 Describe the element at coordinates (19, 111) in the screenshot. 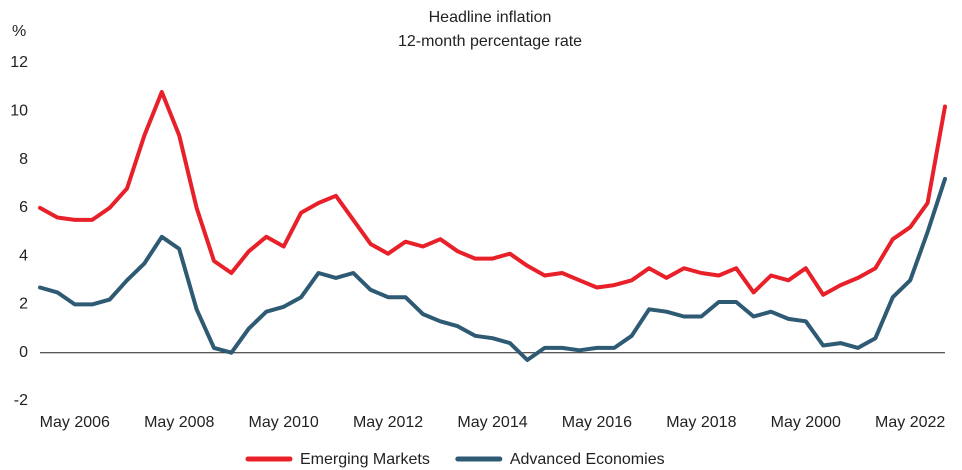

I see `y-tick-label: 10` at that location.